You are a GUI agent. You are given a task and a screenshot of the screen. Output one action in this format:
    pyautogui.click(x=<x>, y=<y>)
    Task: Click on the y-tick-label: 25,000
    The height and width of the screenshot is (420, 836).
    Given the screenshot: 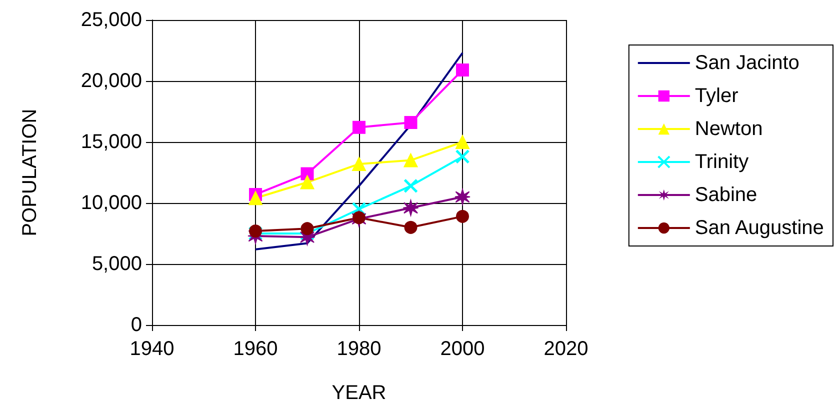 What is the action you would take?
    pyautogui.click(x=111, y=20)
    